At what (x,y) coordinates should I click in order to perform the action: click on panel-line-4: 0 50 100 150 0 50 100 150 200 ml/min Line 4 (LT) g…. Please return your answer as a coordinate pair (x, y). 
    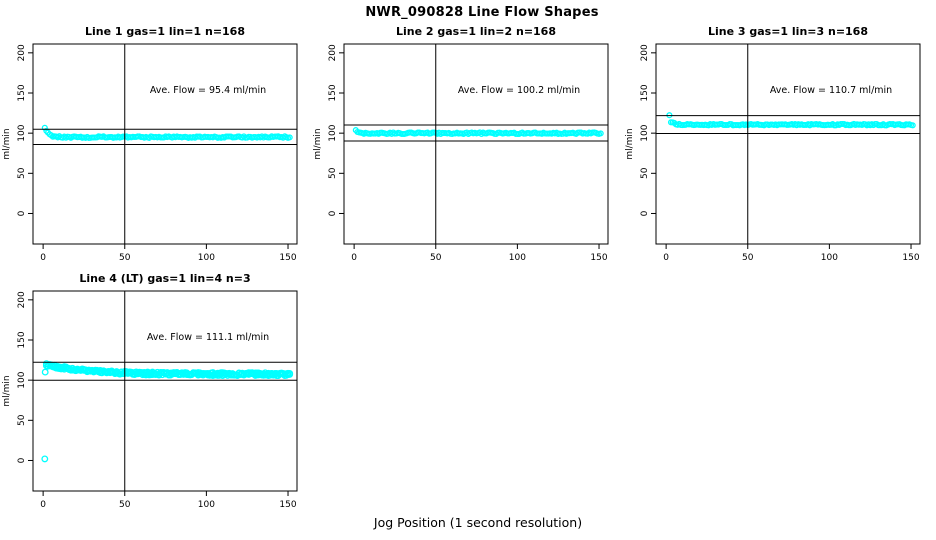
    Looking at the image, I should click on (150, 391).